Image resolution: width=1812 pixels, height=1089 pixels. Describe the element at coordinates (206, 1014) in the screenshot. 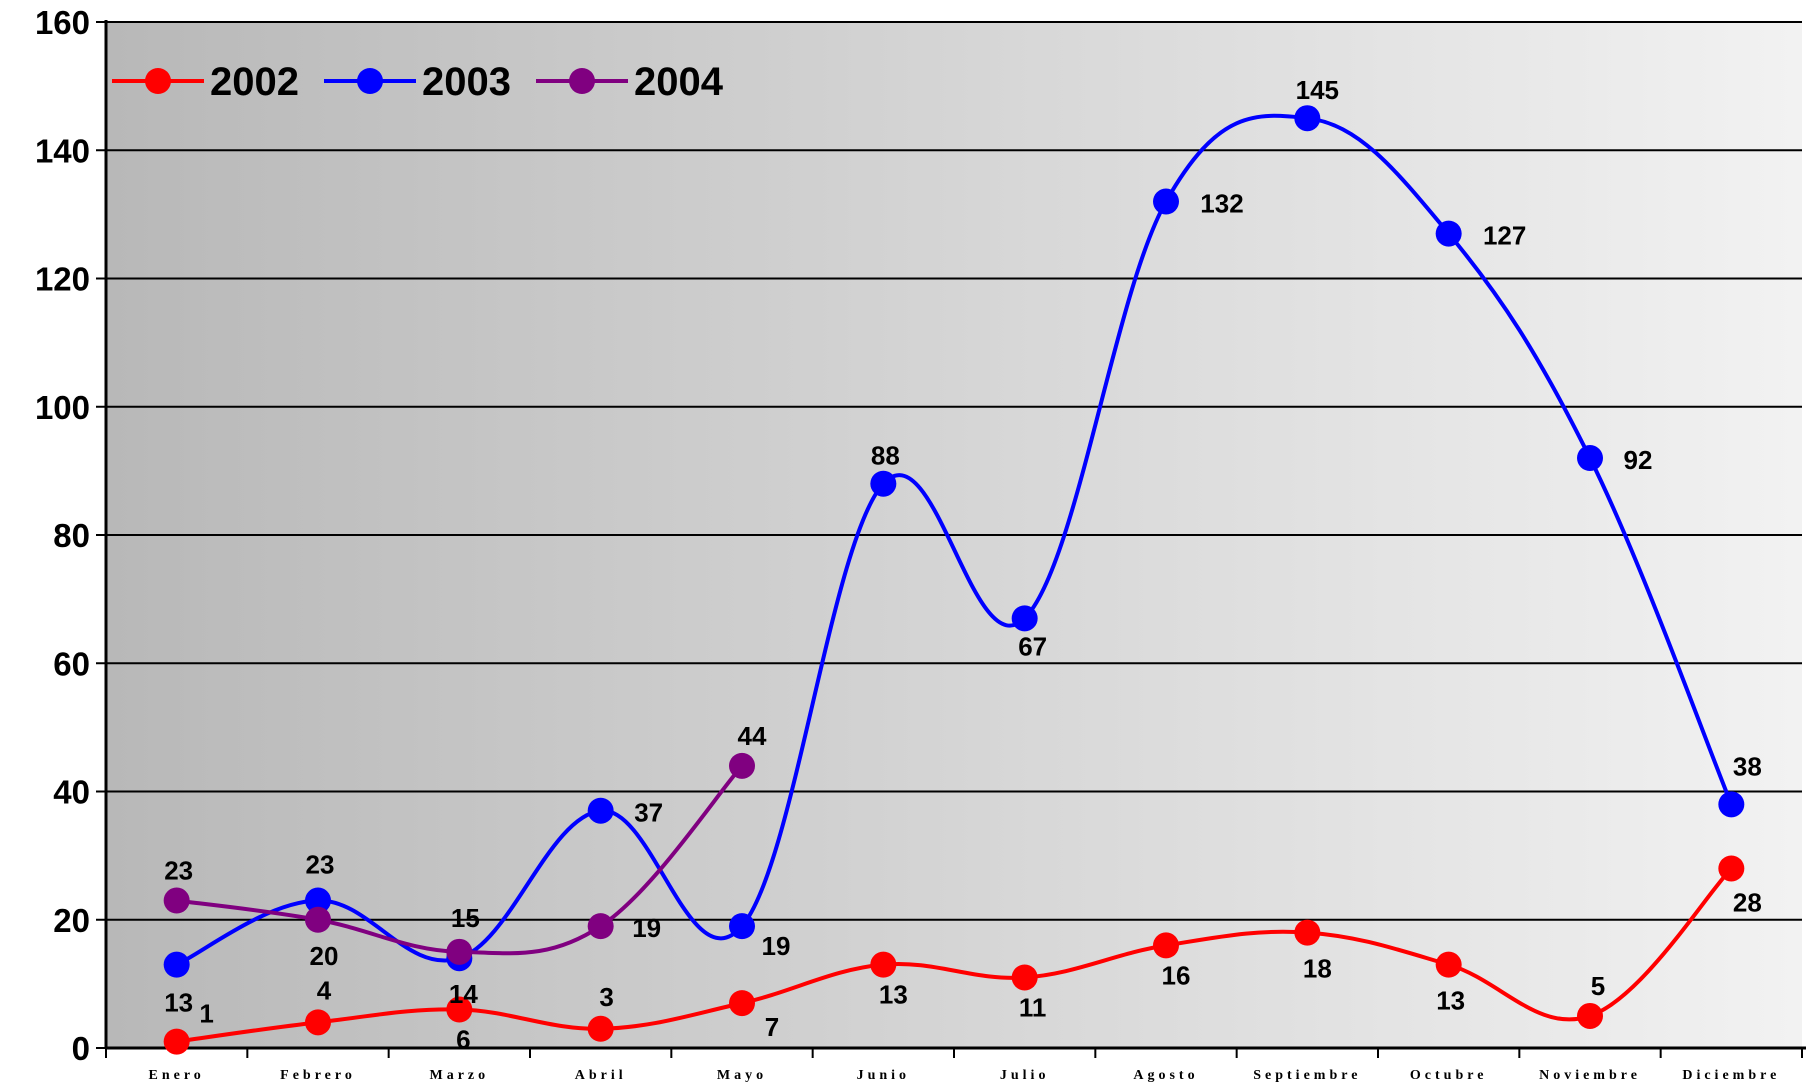

I see `data-label-2002: 1` at that location.